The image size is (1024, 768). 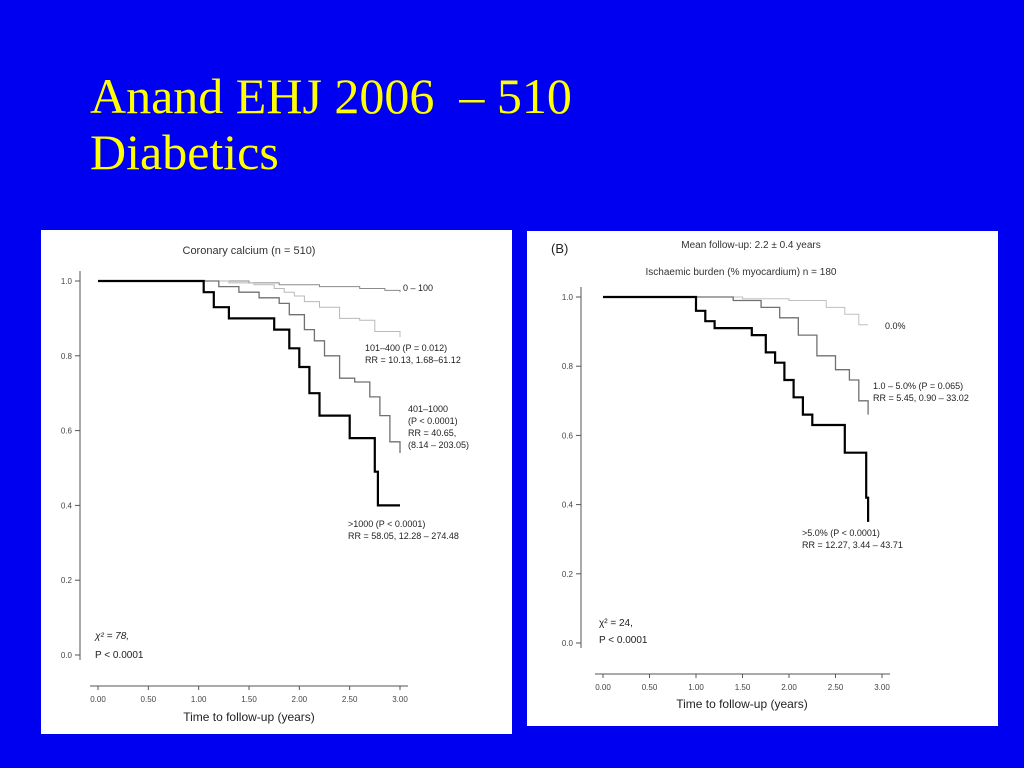 I want to click on curve-label: RR = 10.13, 1.68–61.12, so click(x=413, y=360).